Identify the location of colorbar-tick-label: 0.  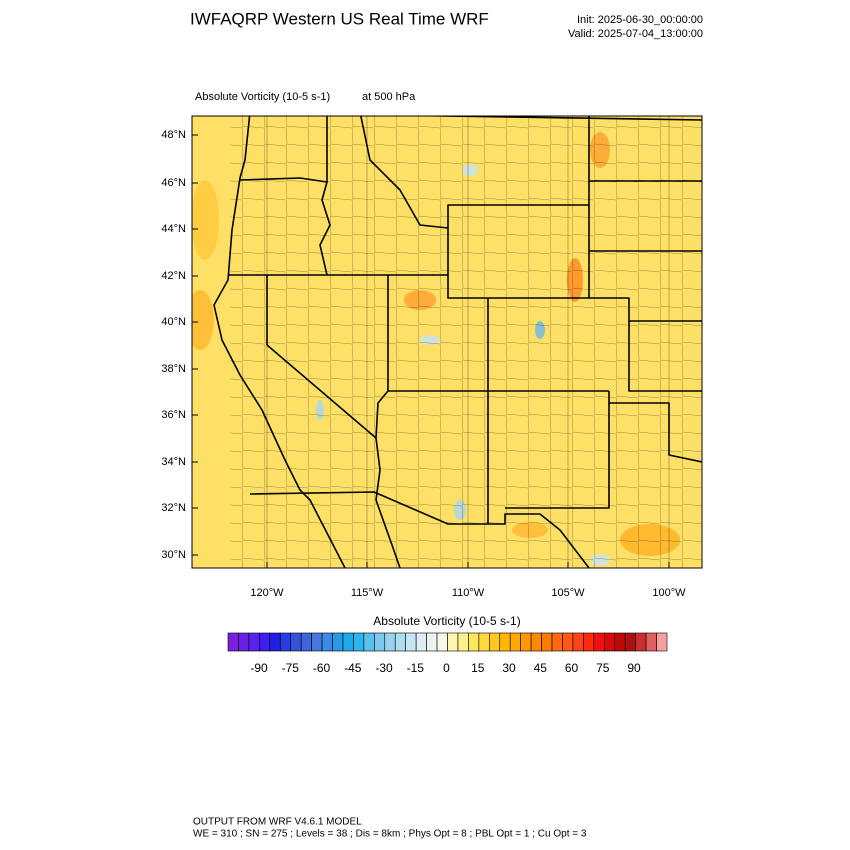
(446, 668).